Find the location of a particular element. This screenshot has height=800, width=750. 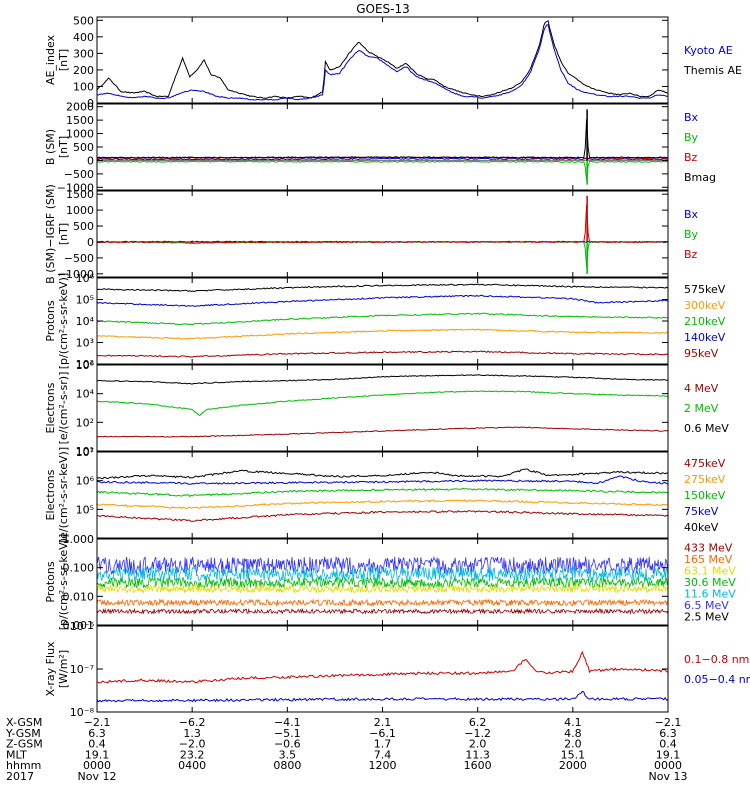

x-axis-value: −2.1 is located at coordinates (668, 722).